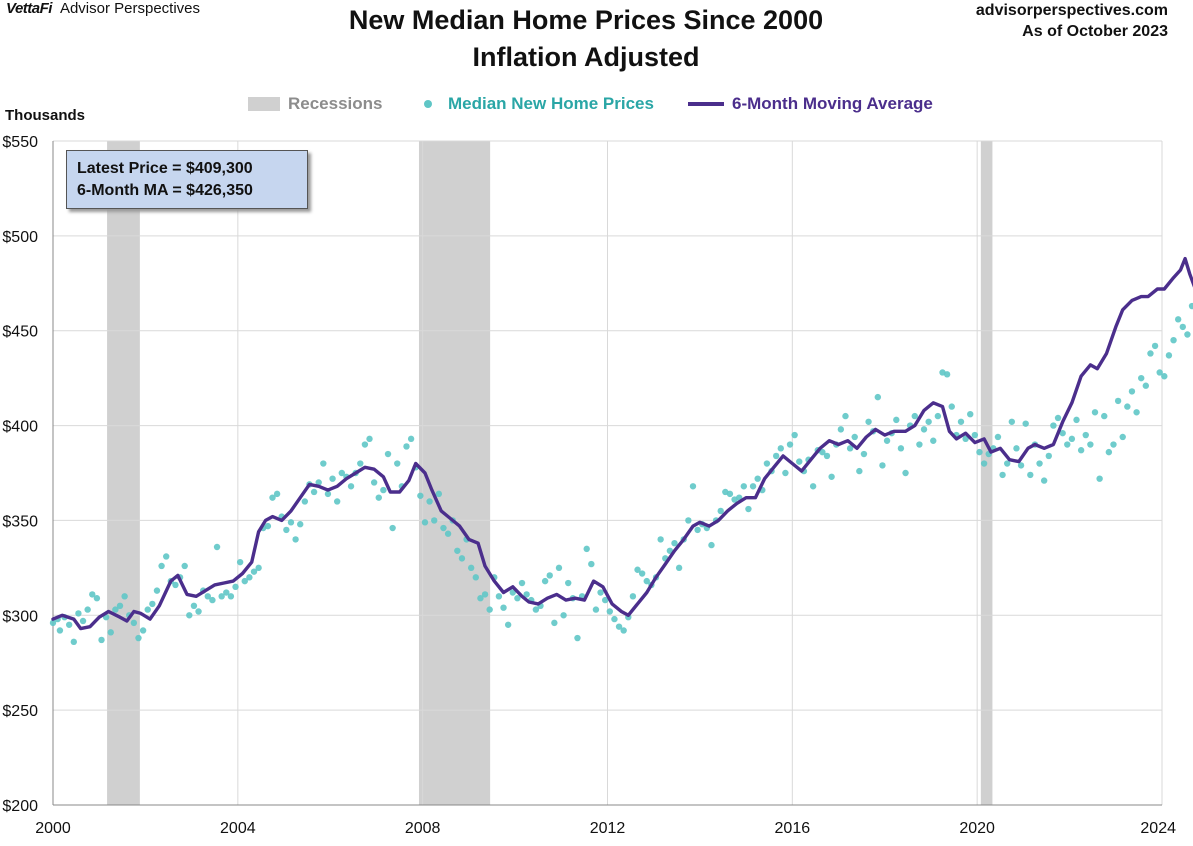  What do you see at coordinates (1158, 828) in the screenshot?
I see `x-tick-label: 2024` at bounding box center [1158, 828].